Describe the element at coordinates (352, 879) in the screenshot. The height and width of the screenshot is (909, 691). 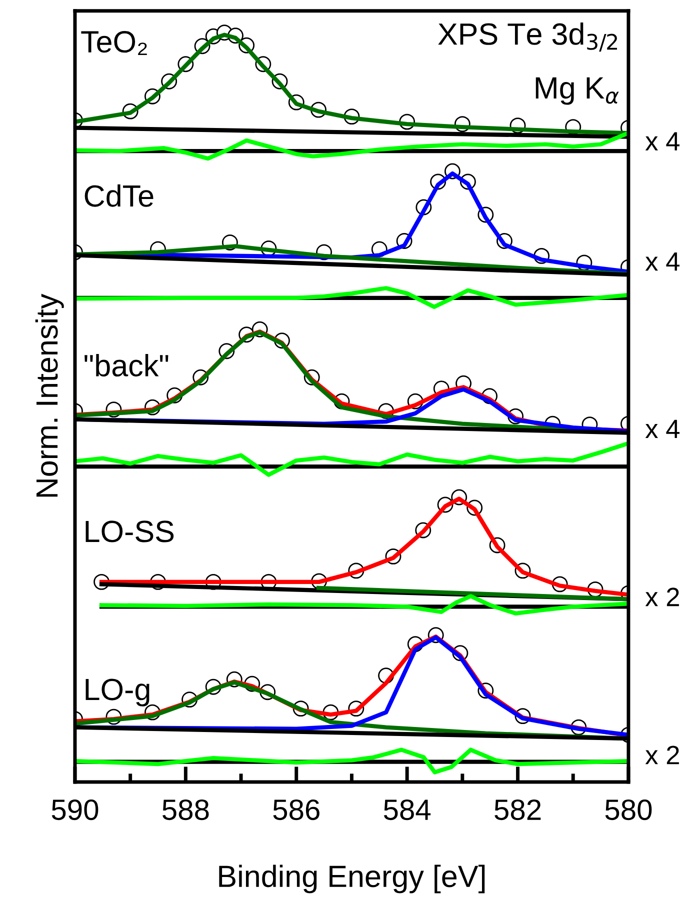
I see `x-axis-title: Binding Energy [eV]` at that location.